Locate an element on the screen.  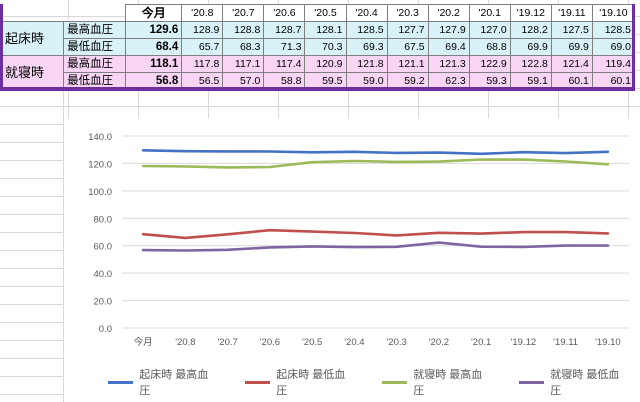
header-cell: '20.7 is located at coordinates (243, 13).